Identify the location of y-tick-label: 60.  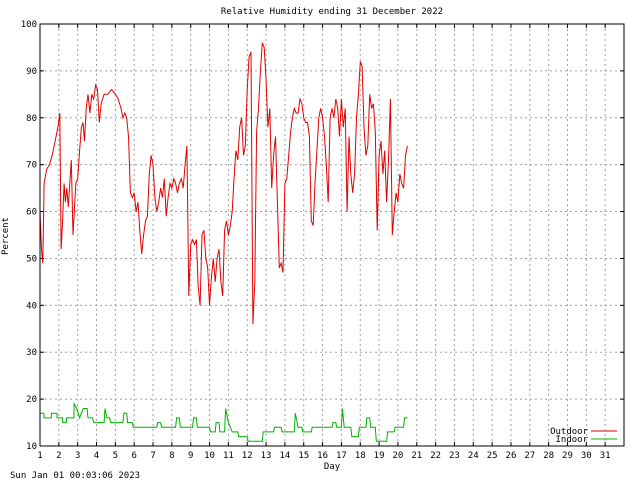
(31, 213).